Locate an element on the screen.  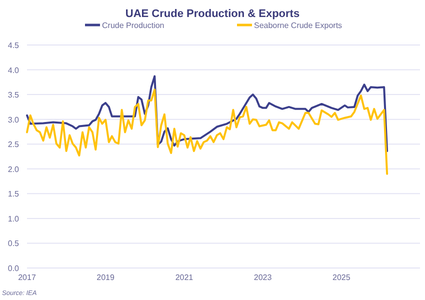
y-tick-label: 0.5 is located at coordinates (14, 243).